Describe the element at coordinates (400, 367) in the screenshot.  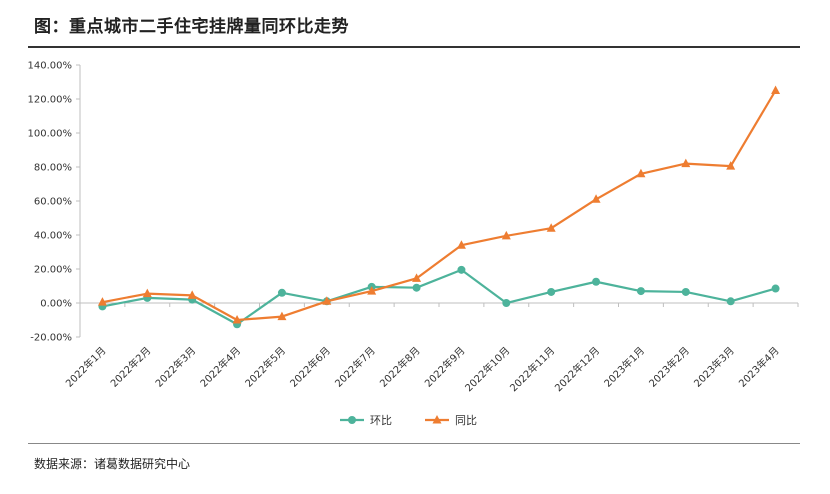
I see `x-tick-label: 2022年8月` at that location.